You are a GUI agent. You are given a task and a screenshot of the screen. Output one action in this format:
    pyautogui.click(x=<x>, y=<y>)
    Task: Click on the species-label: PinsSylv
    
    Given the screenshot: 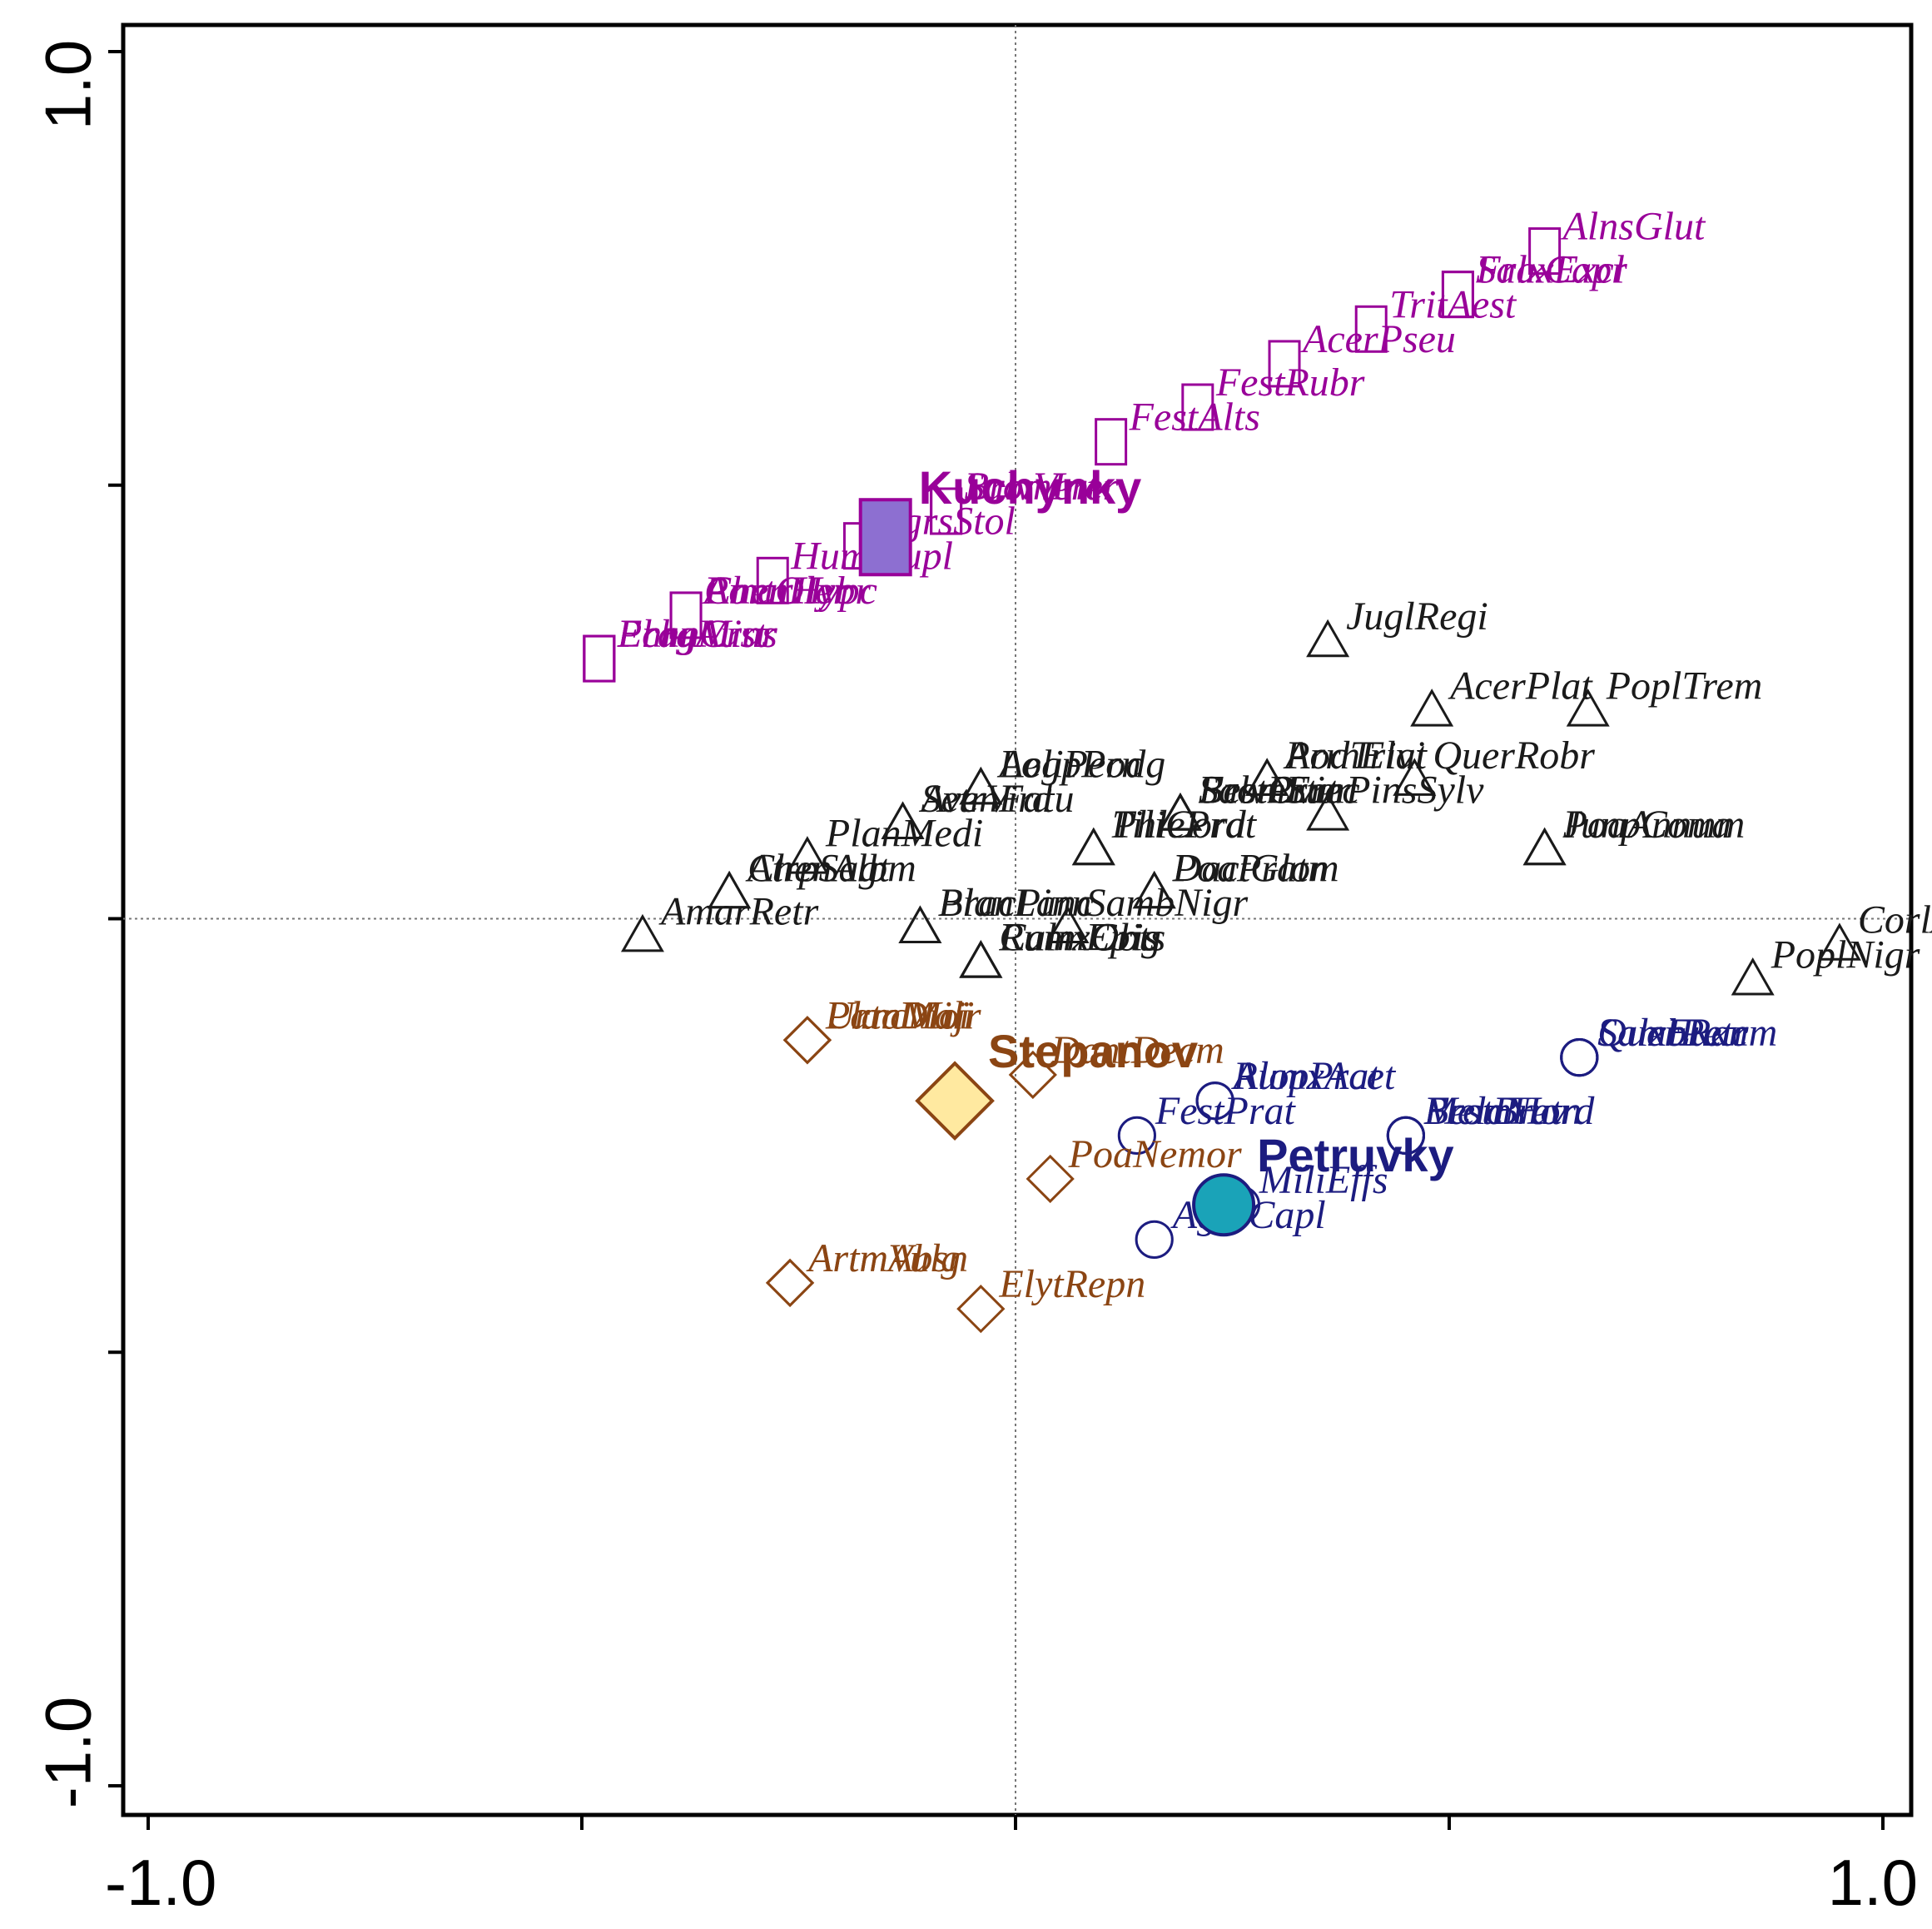 What is the action you would take?
    pyautogui.click(x=1414, y=790)
    